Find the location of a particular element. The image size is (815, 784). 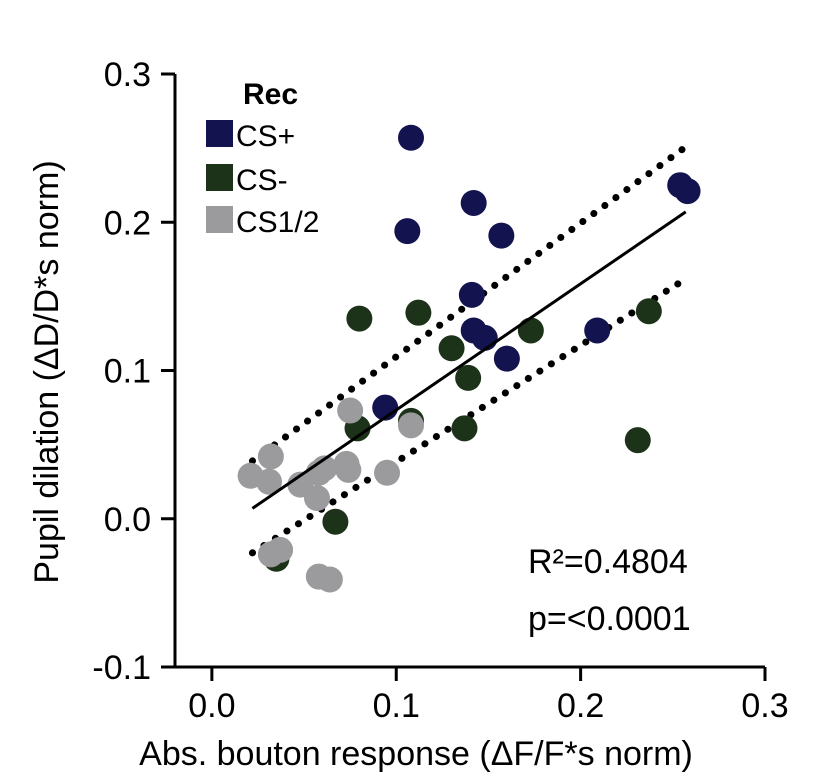

legend-label-cs-plus: CS+ is located at coordinates (265, 136).